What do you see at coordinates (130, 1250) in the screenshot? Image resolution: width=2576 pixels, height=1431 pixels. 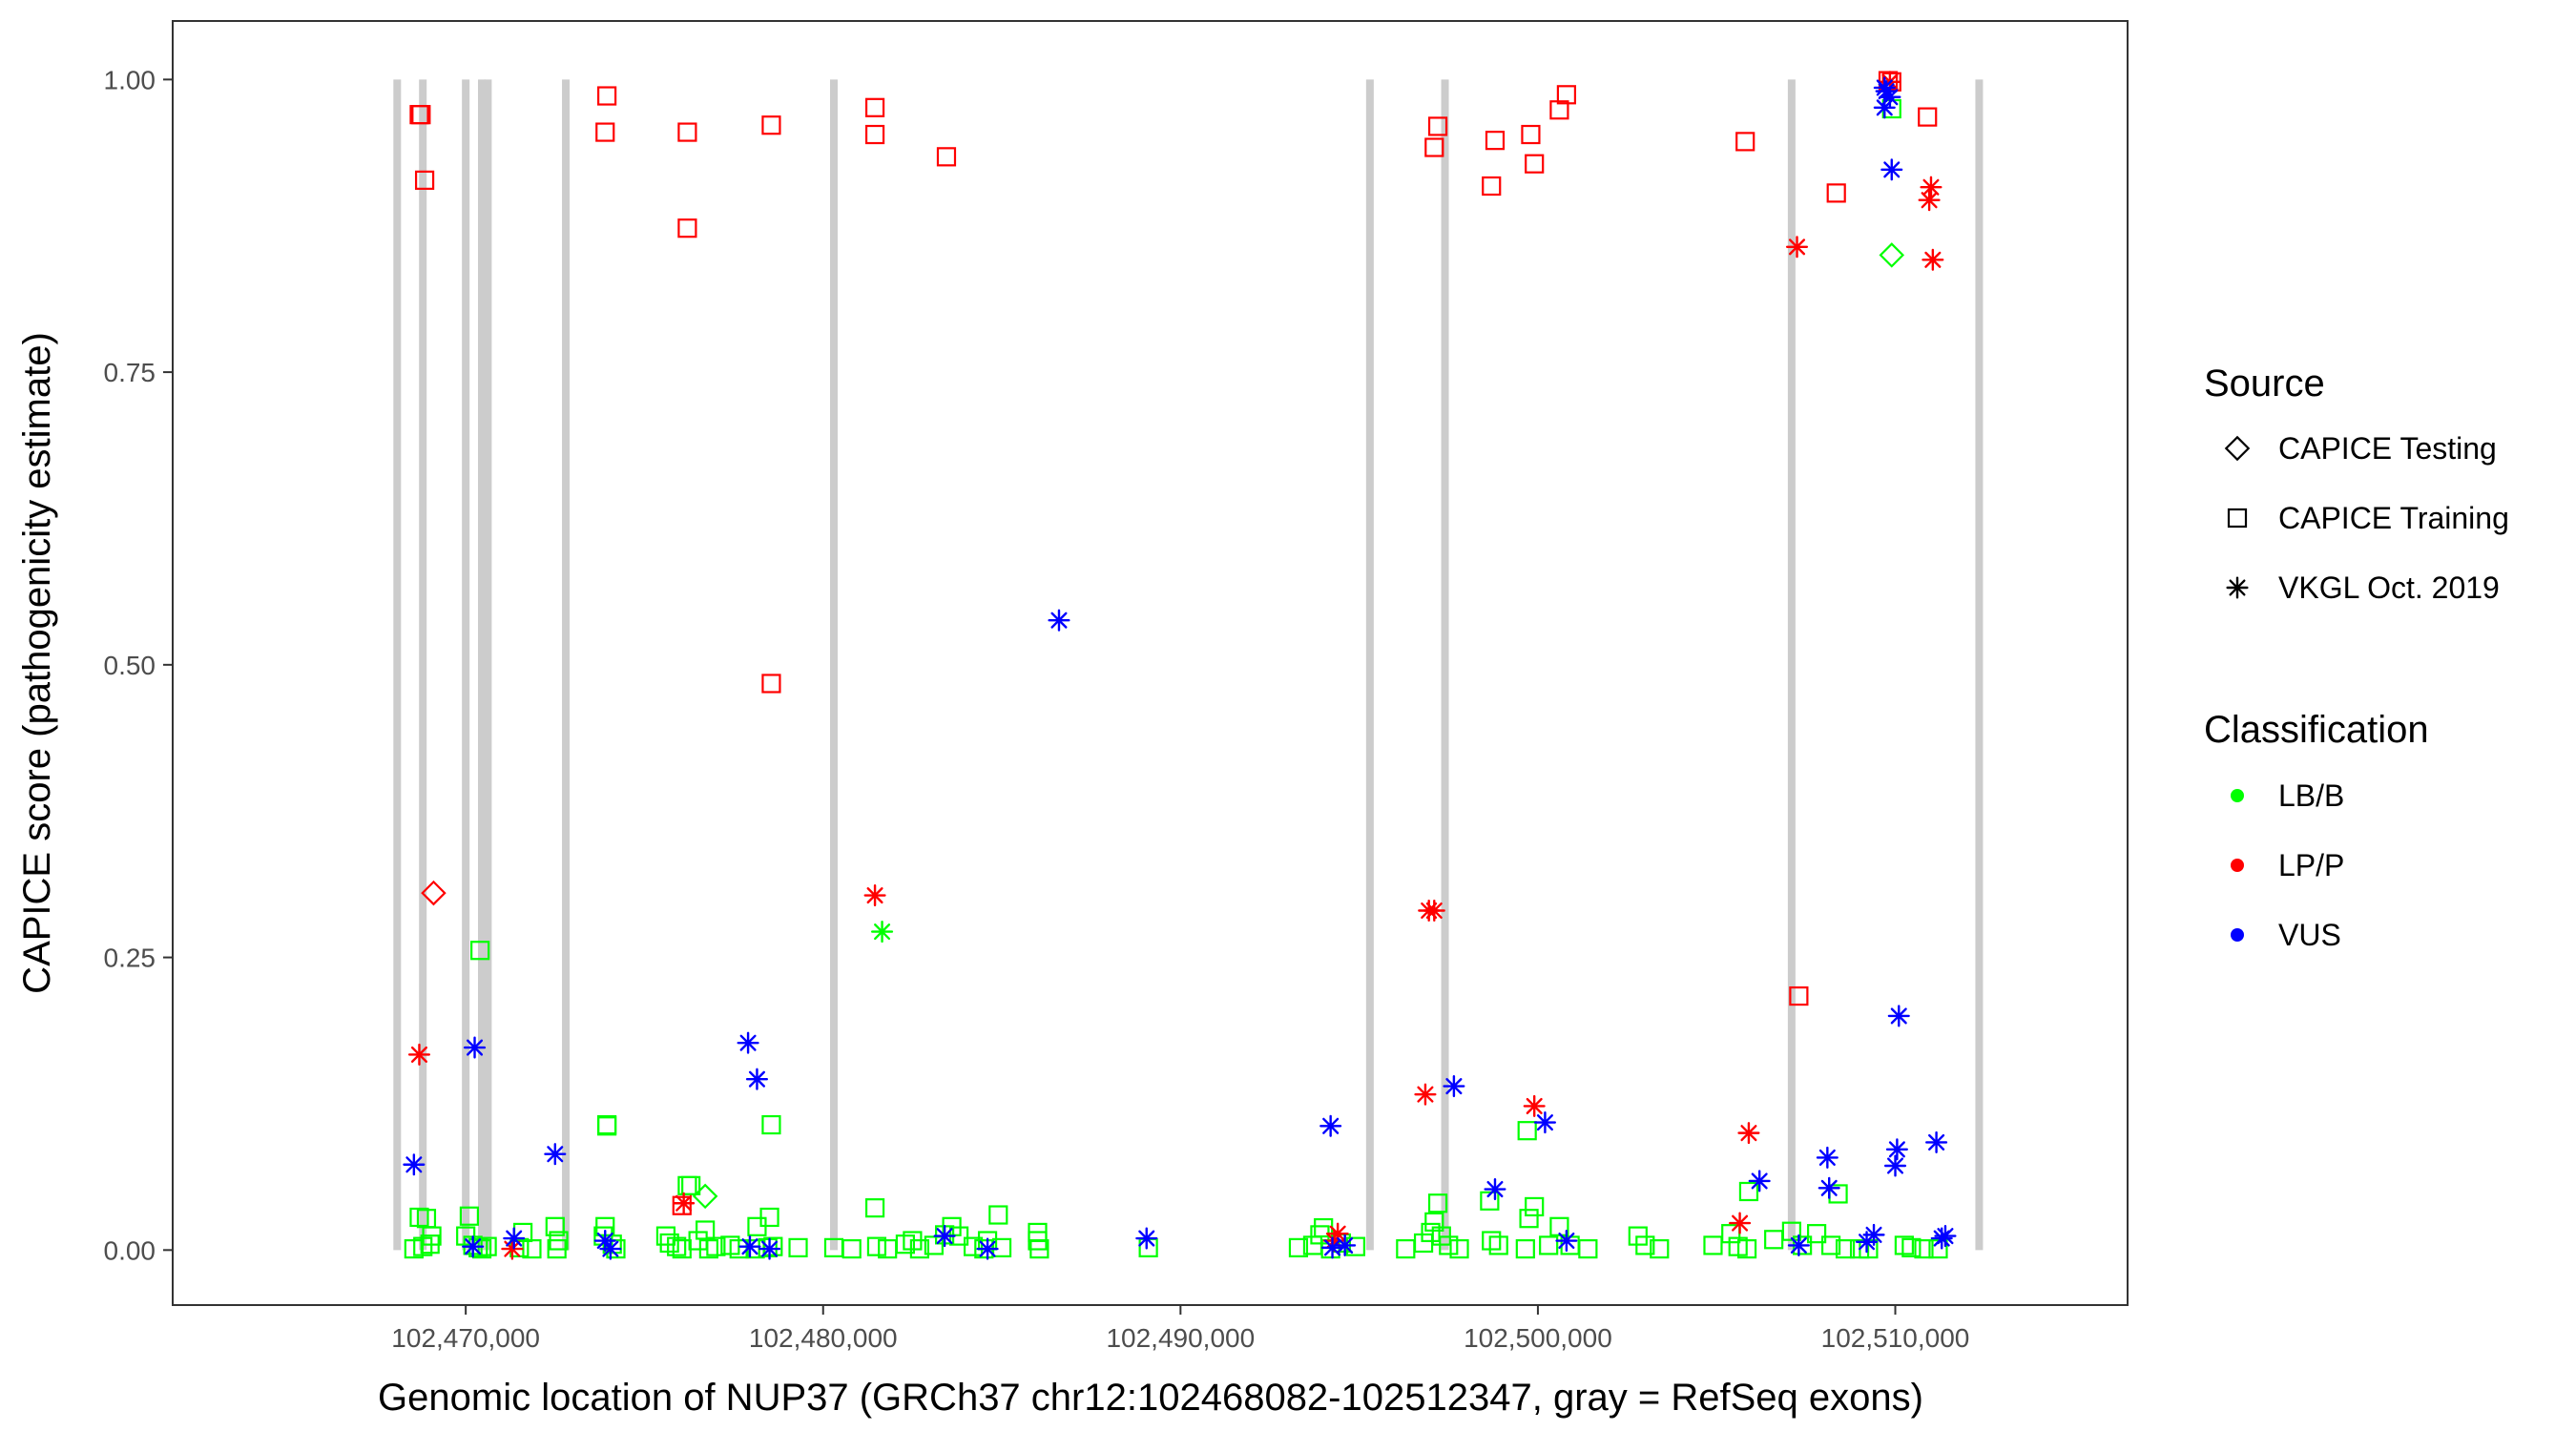 I see `y-tick-label: 0.00` at bounding box center [130, 1250].